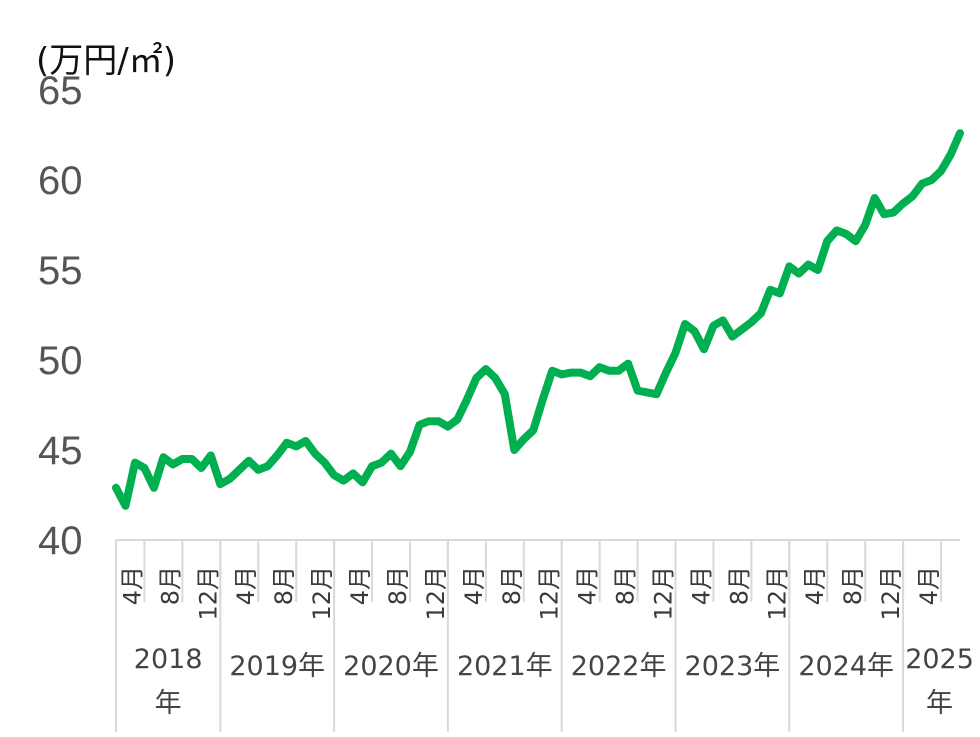 This screenshot has width=980, height=737. Describe the element at coordinates (60, 316) in the screenshot. I see `y-axis-ticks: 40 45 50 55 60 65` at that location.